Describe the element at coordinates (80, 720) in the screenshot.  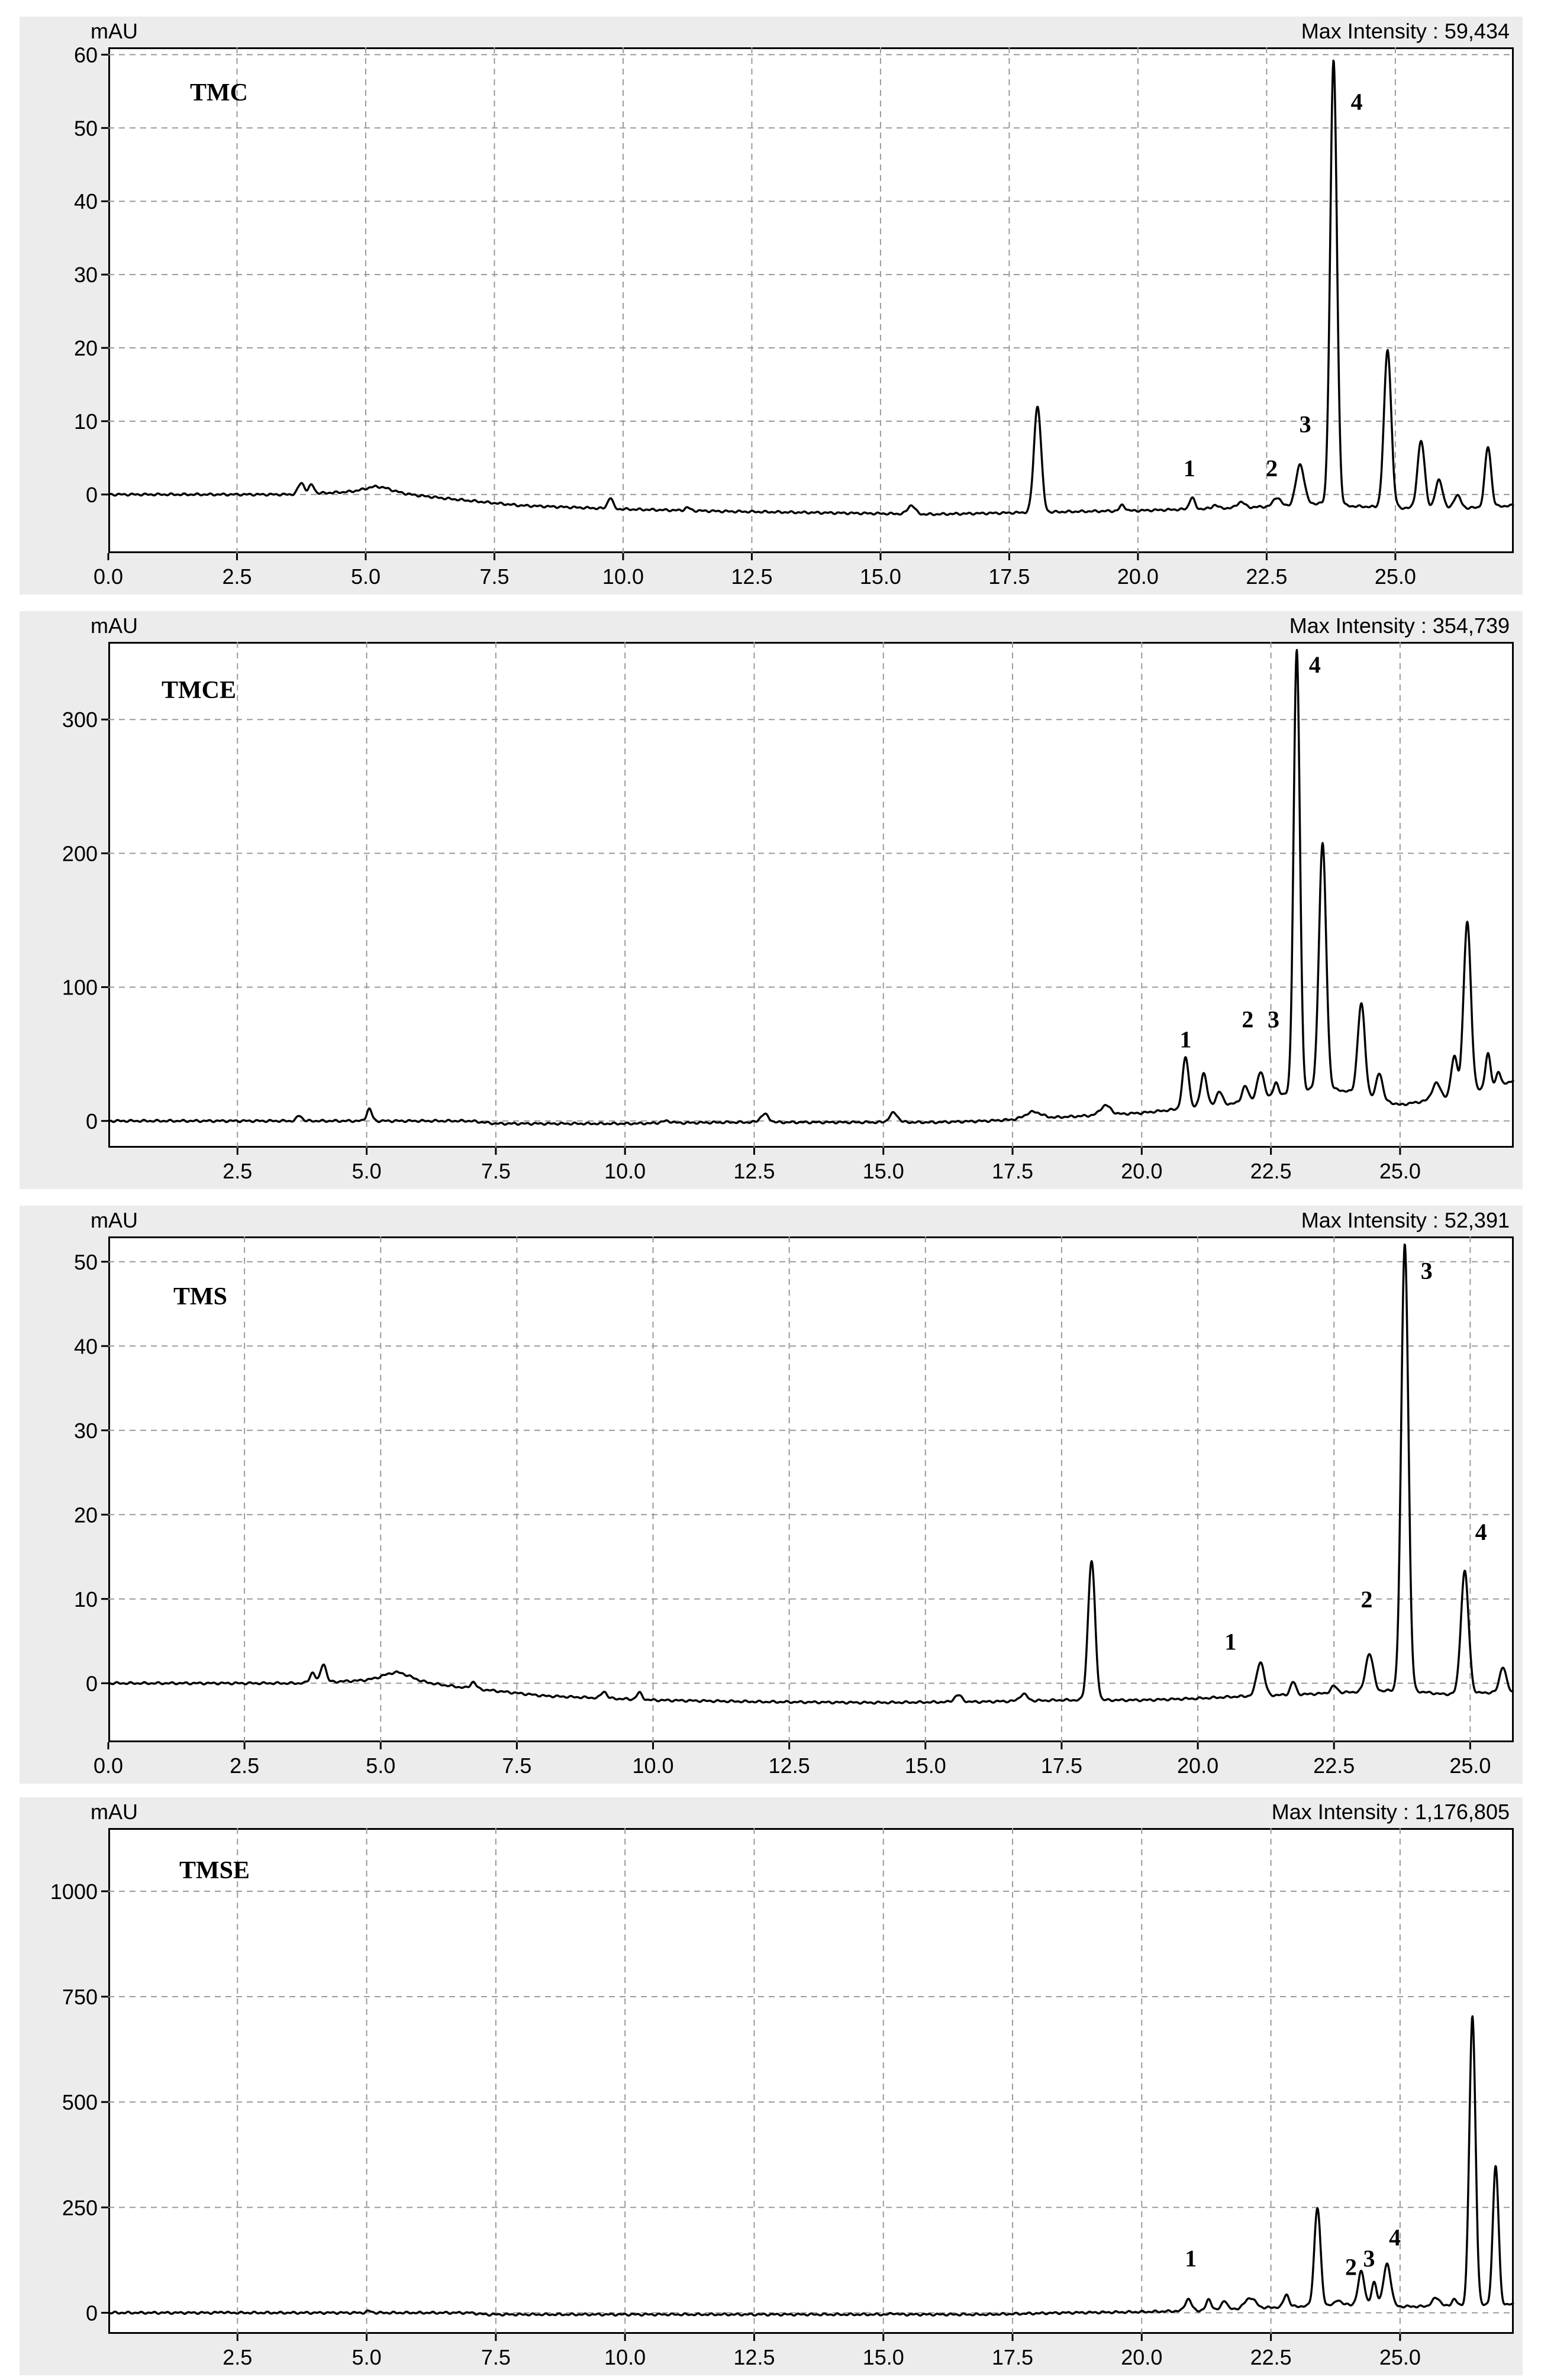
I see `y-tick-label: 300` at that location.